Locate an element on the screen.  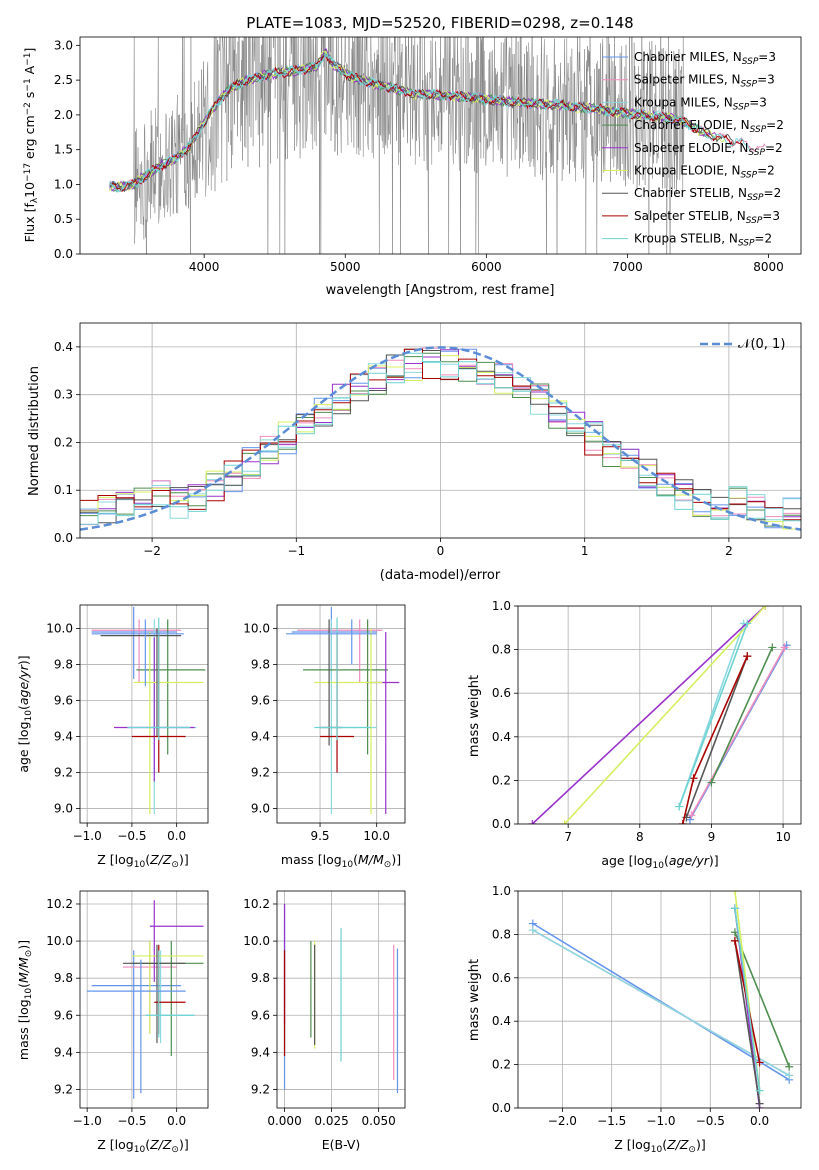
y-tick-label: 0.4 is located at coordinates (501, 737).